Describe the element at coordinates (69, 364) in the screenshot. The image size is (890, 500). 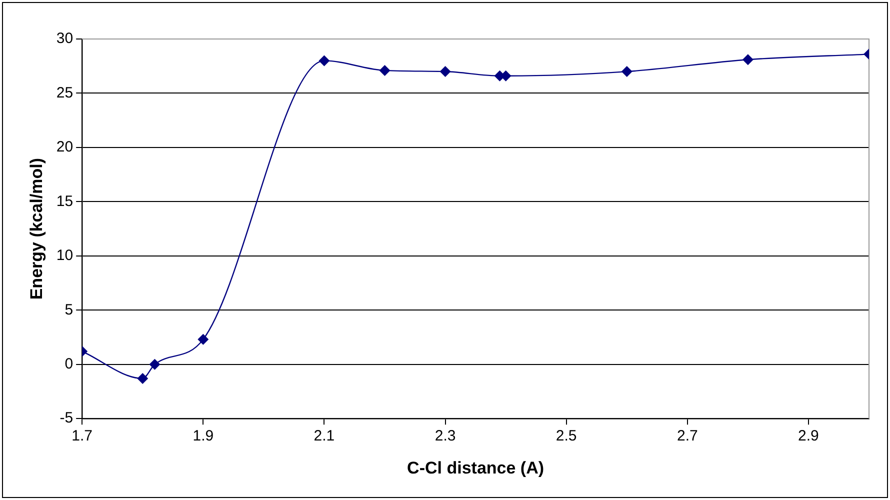
I see `y-tick-label: 0` at that location.